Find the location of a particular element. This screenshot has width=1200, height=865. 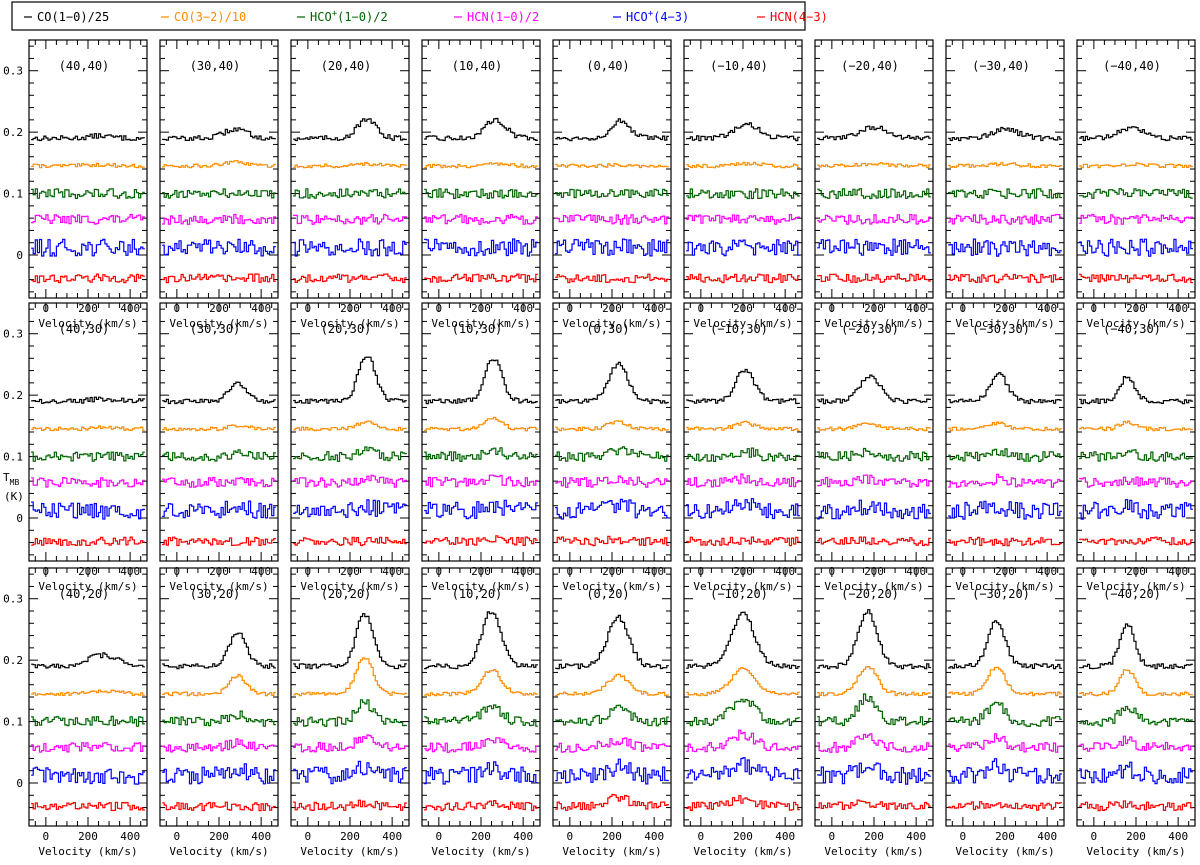

position-label: (0,20) is located at coordinates (607, 594).